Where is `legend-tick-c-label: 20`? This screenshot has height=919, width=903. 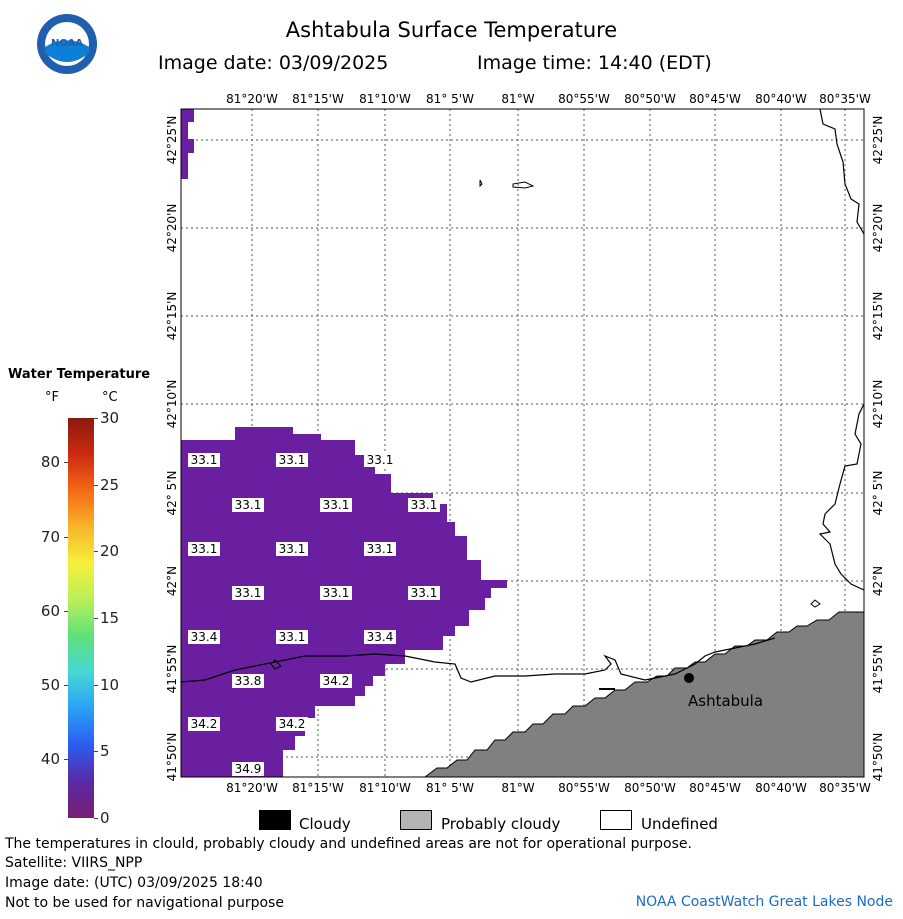
legend-tick-c-label: 20 is located at coordinates (110, 551).